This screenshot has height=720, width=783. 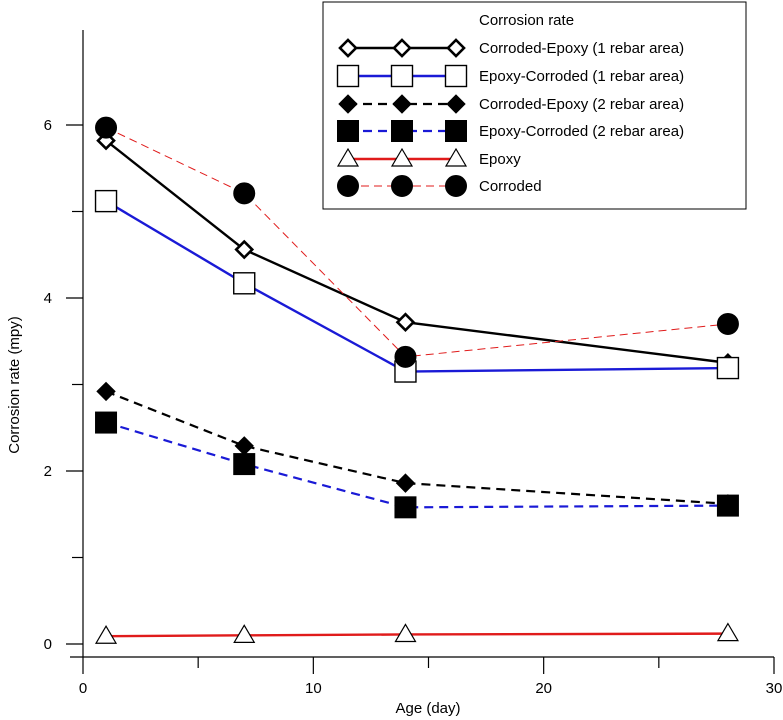 I want to click on y-tick-label: 6, so click(x=48, y=125).